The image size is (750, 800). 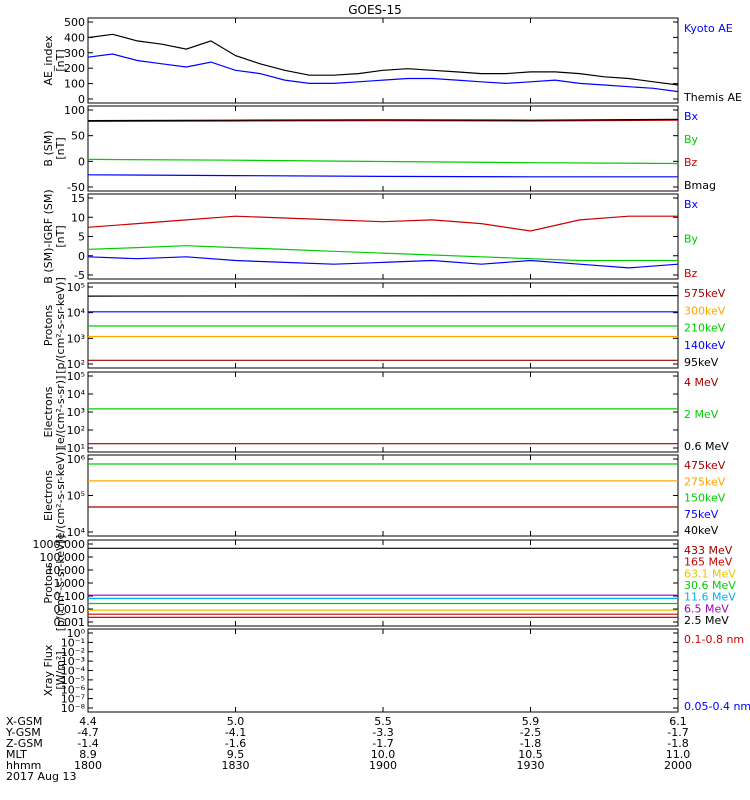 What do you see at coordinates (677, 743) in the screenshot?
I see `x-axis-value: -1.8` at bounding box center [677, 743].